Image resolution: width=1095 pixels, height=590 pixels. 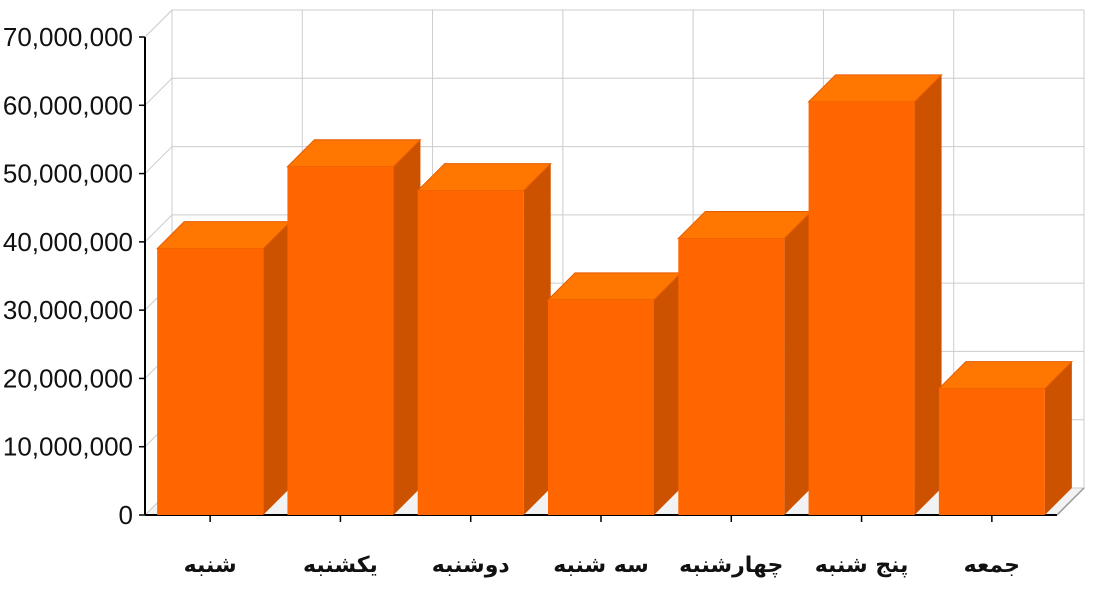 What do you see at coordinates (862, 565) in the screenshot?
I see `x-tick-label: پنج شنبه` at bounding box center [862, 565].